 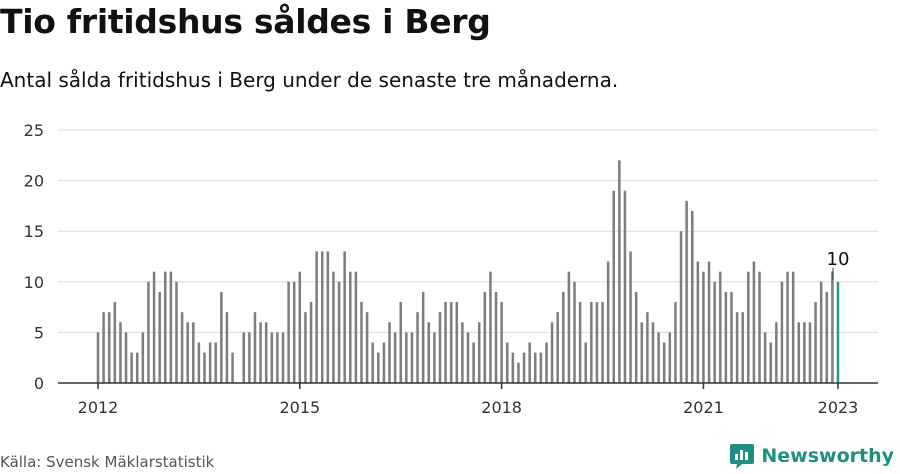 I want to click on newsworthy-icon, so click(x=742, y=456).